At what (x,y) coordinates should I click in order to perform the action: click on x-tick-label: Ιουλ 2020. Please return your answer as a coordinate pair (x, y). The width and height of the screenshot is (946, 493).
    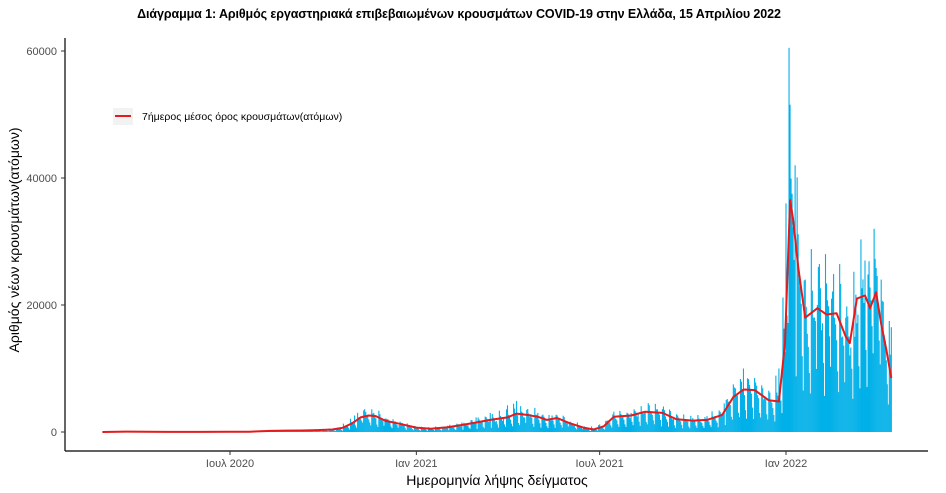
    Looking at the image, I should click on (230, 464).